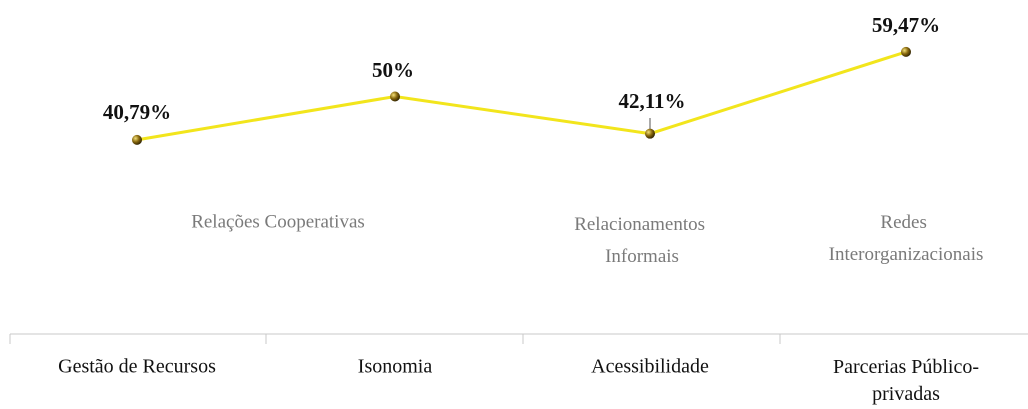 This screenshot has width=1028, height=409. What do you see at coordinates (906, 380) in the screenshot?
I see `x-tick-label: Parcerias Público-privadas` at bounding box center [906, 380].